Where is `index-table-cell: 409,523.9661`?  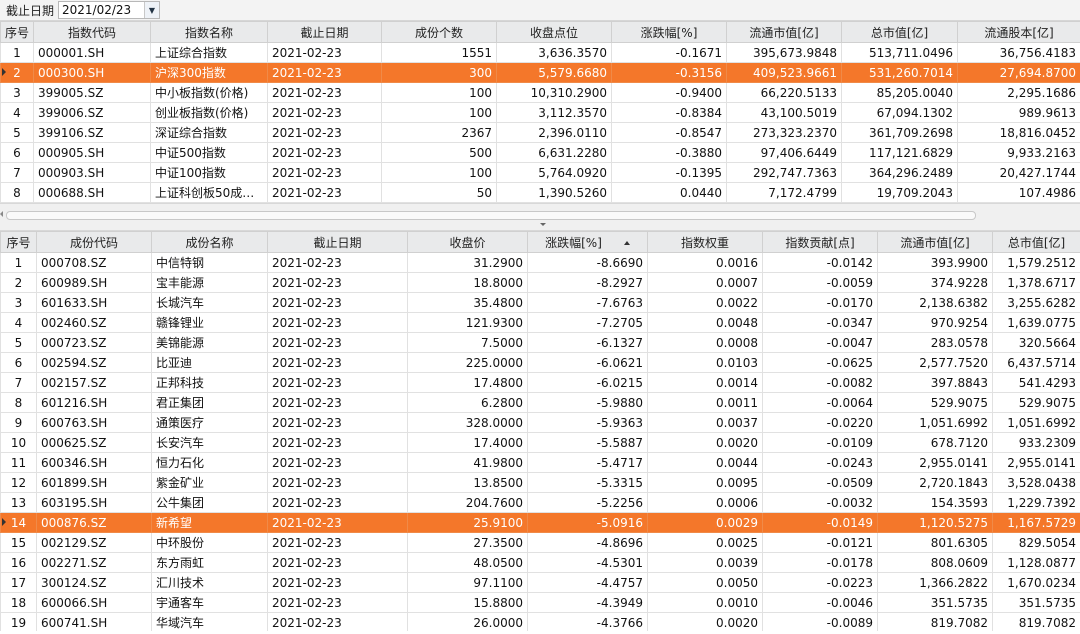
index-table-cell: 409,523.9661 is located at coordinates (784, 72).